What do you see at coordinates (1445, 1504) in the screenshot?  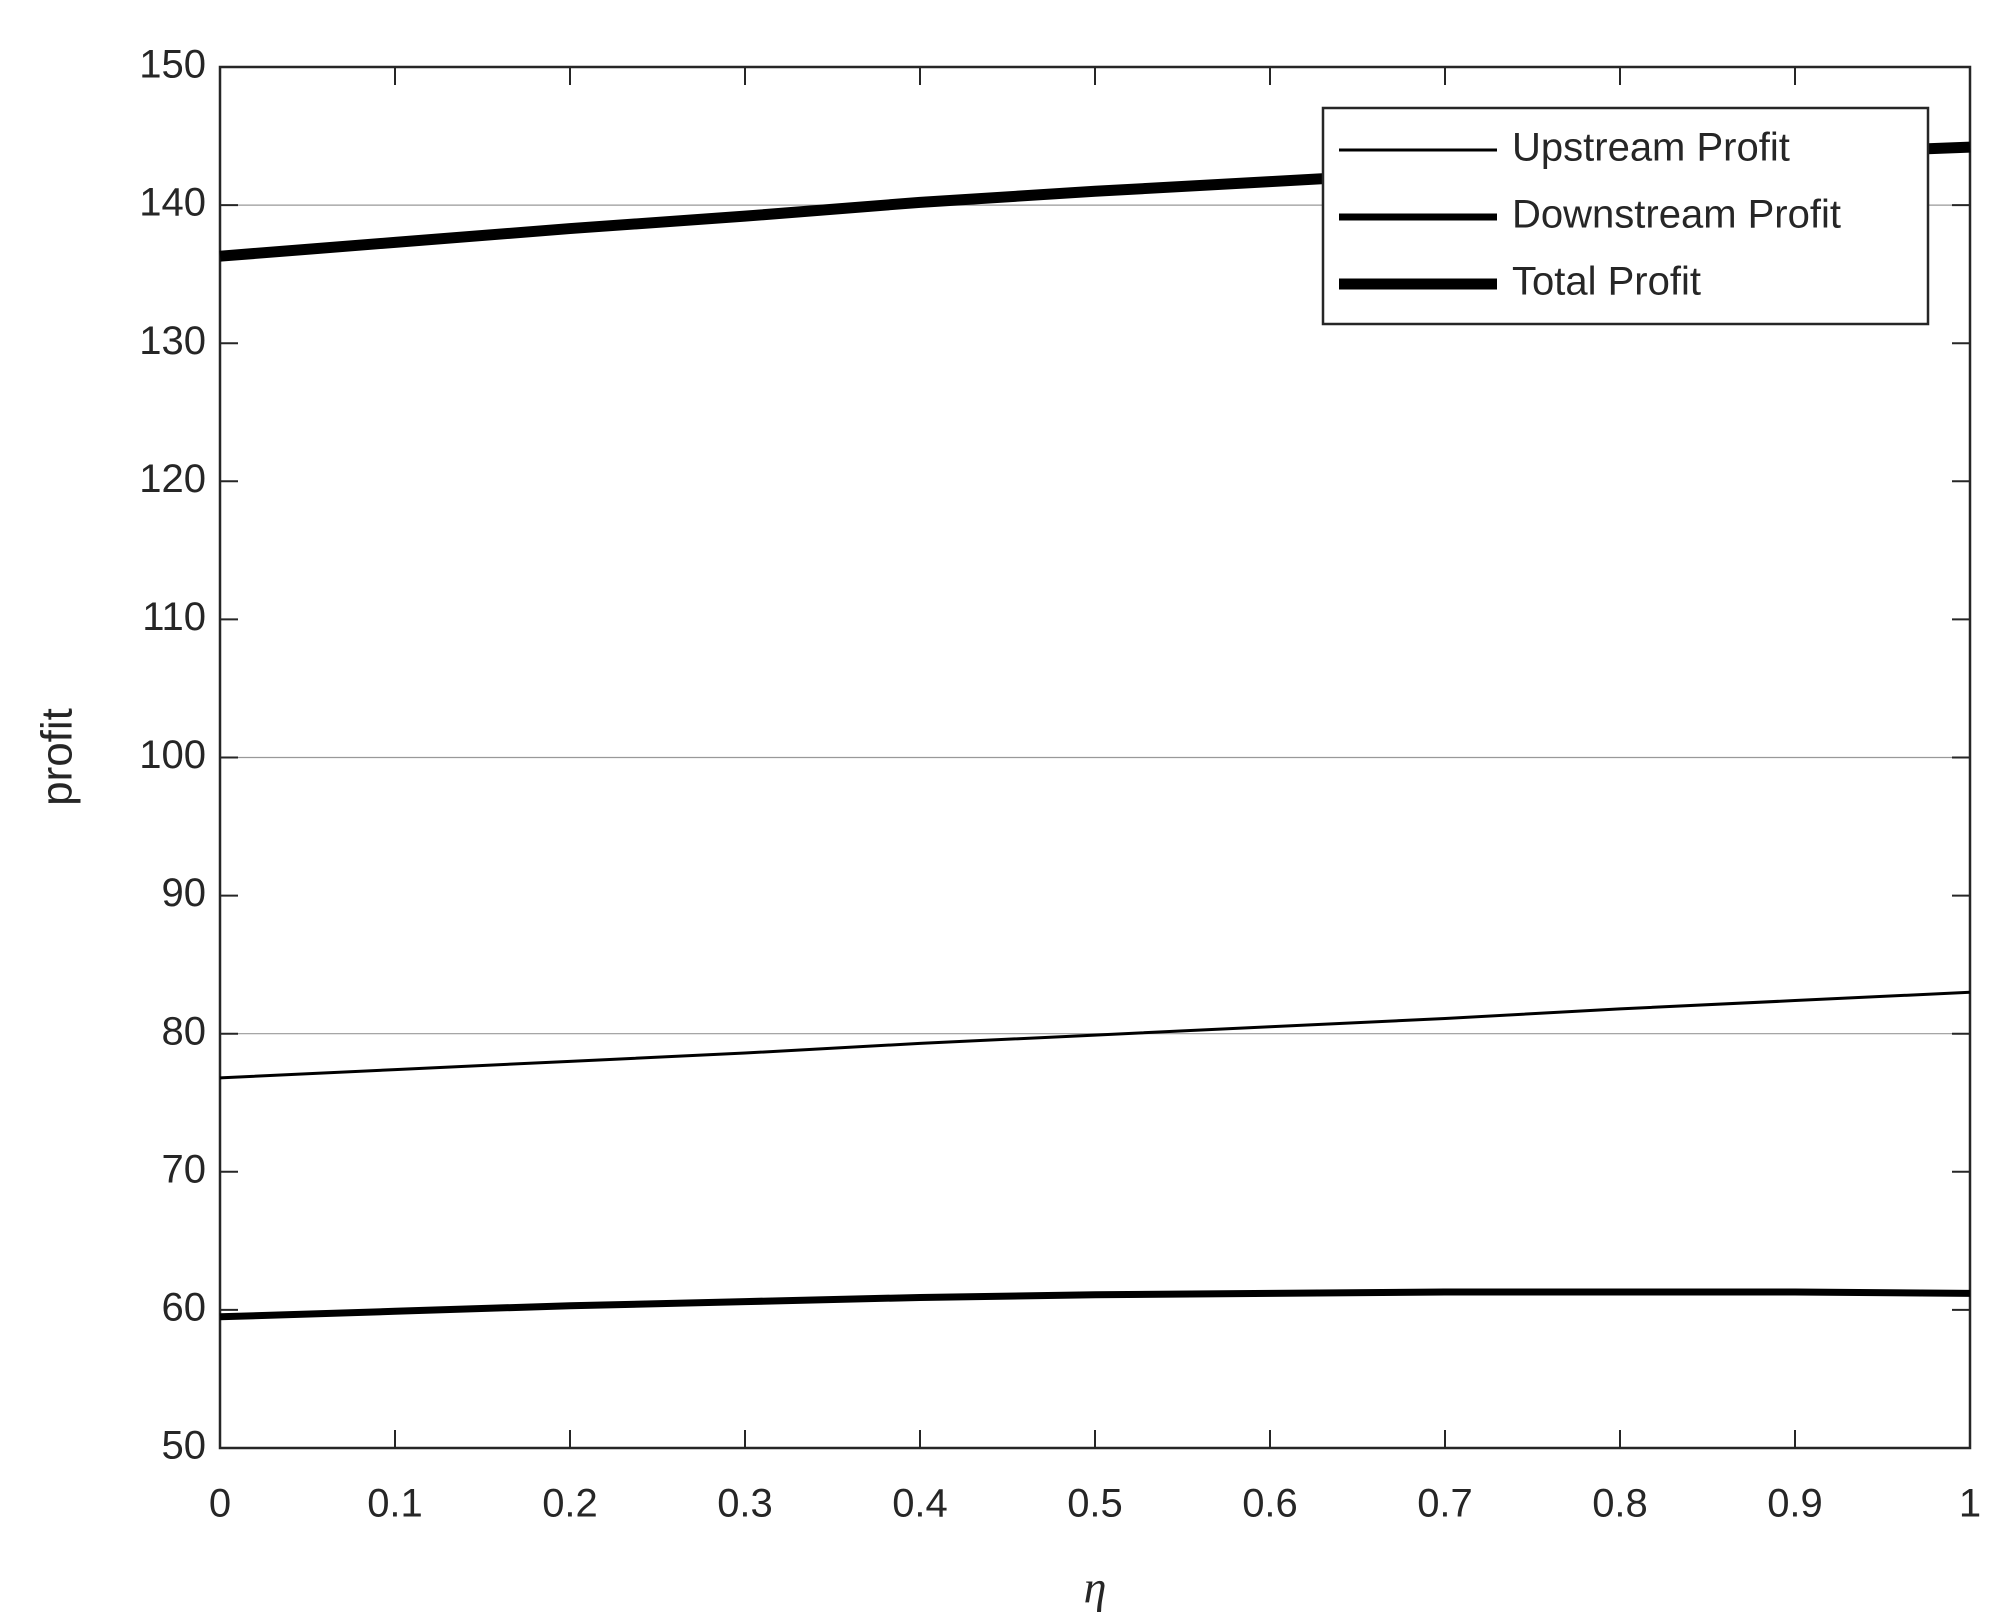 I see `x-tick-label: 0.7` at bounding box center [1445, 1504].